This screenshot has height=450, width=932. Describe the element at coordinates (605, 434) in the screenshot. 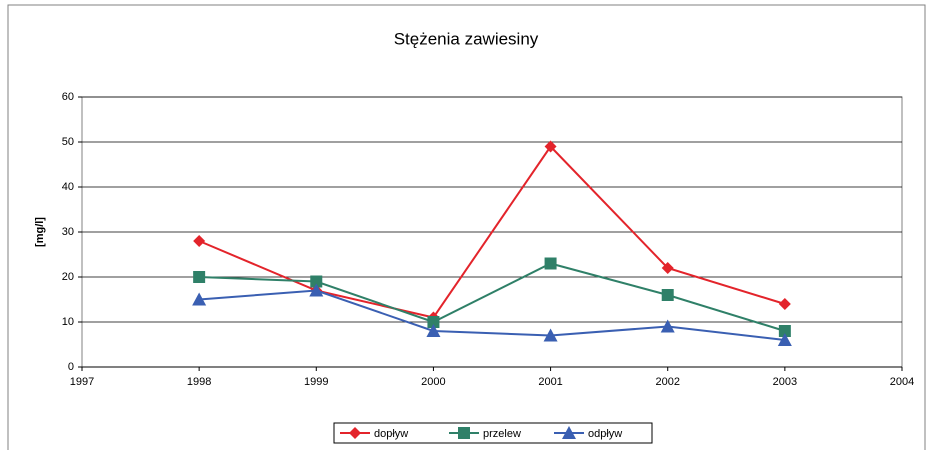

I see `legend-label: odpływ` at that location.